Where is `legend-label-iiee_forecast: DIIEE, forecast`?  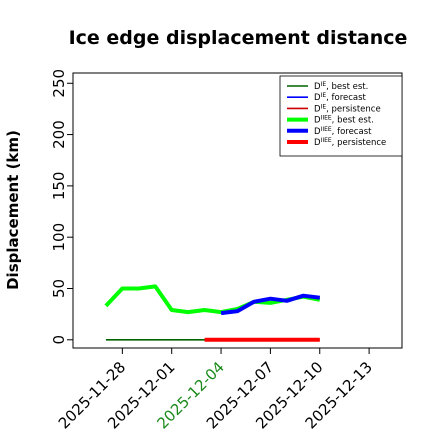
legend-label-iiee_forecast: DIIEE, forecast is located at coordinates (343, 131).